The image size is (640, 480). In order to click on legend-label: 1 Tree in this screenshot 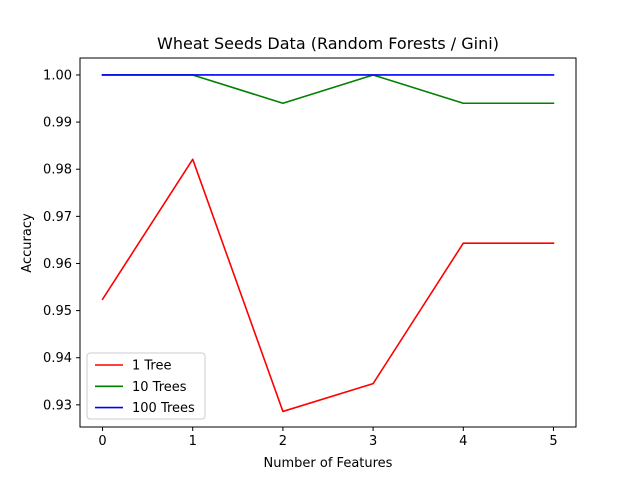, I will do `click(152, 366)`.